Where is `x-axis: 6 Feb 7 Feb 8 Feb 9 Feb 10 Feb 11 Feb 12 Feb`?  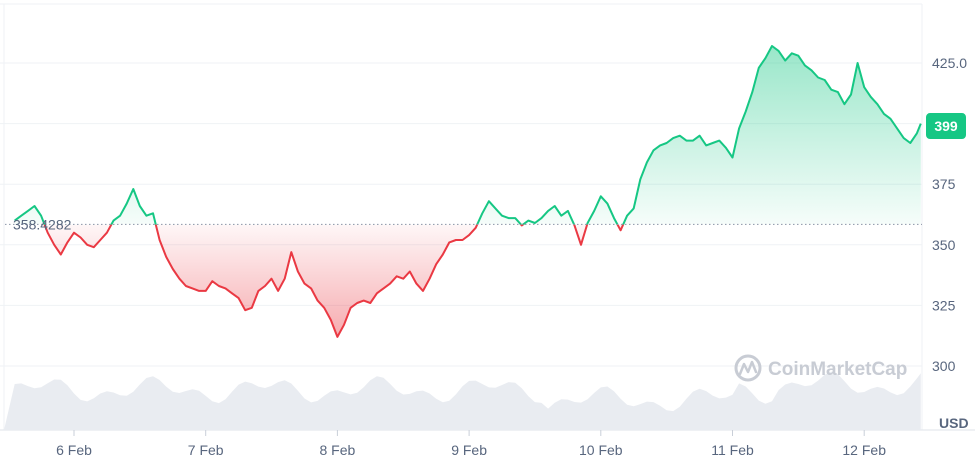
x-axis: 6 Feb 7 Feb 8 Feb 9 Feb 10 Feb 11 Feb 12 Feb is located at coordinates (471, 444).